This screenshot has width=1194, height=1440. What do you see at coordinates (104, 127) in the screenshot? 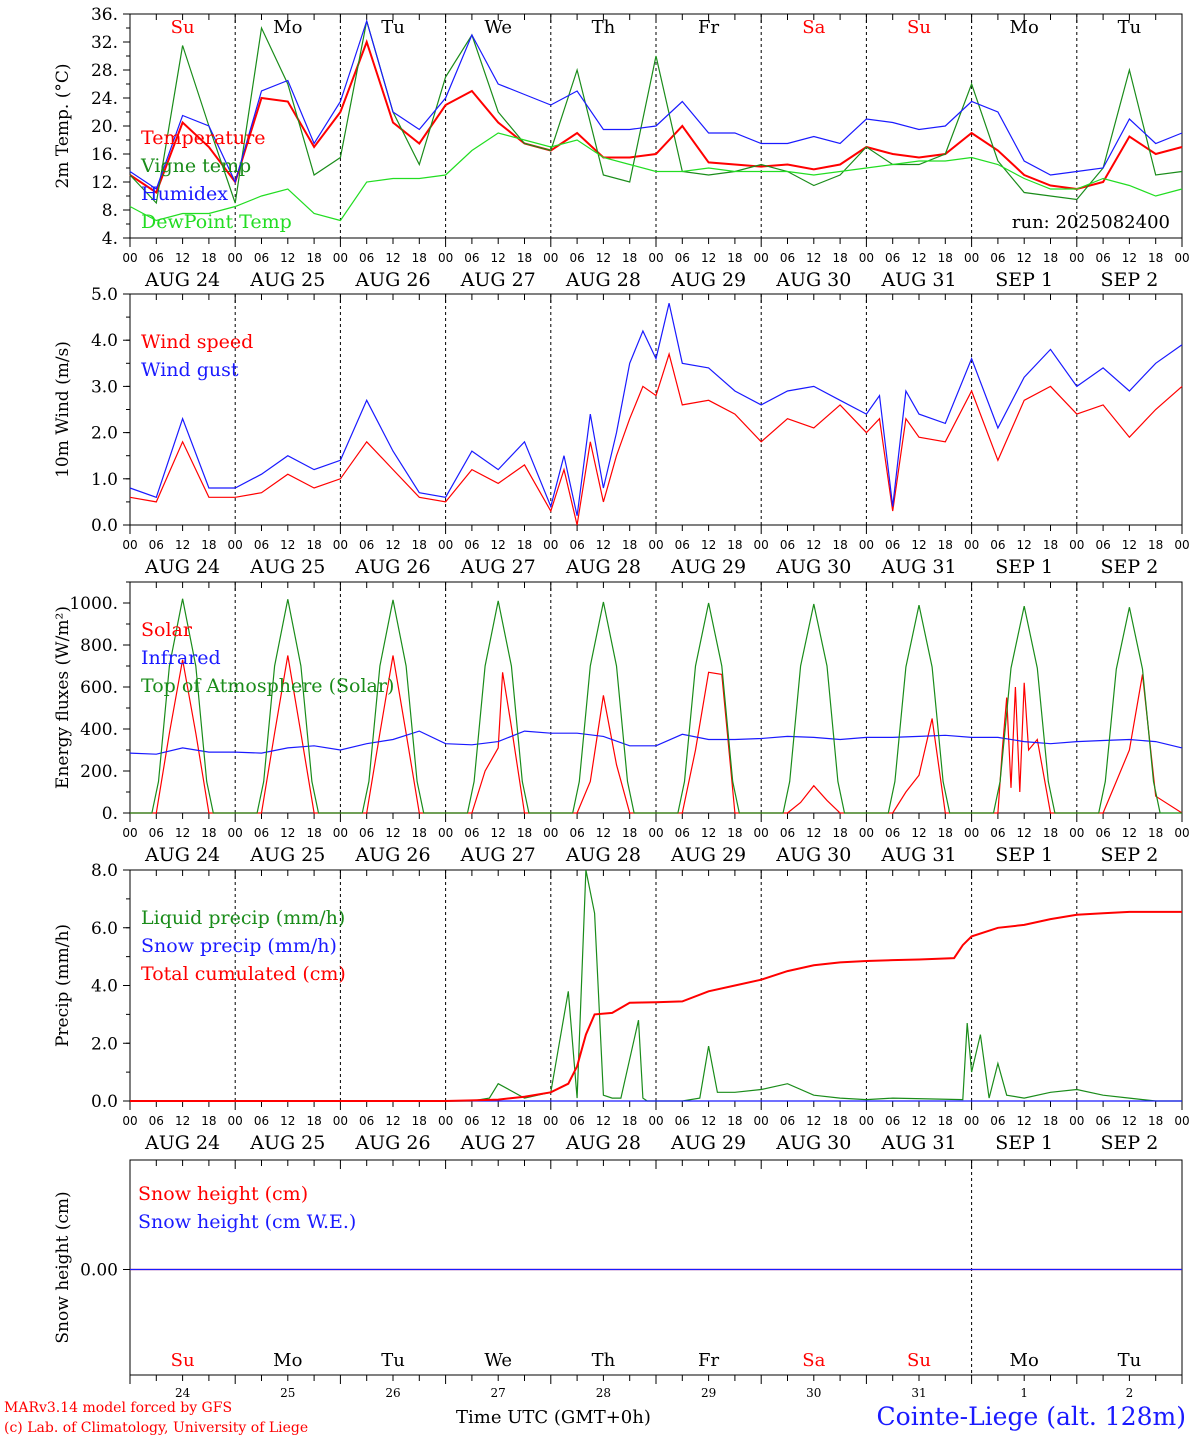
I see `y-tick-label: 20.` at bounding box center [104, 127].